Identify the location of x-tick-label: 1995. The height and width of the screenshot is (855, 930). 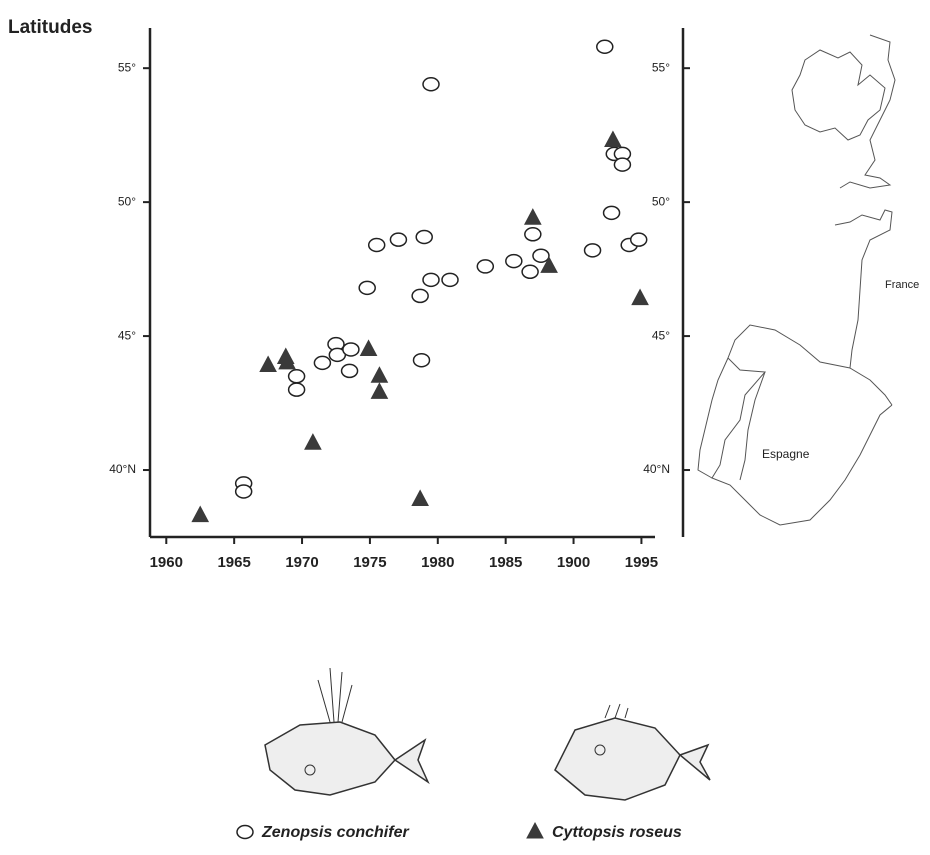
(641, 562).